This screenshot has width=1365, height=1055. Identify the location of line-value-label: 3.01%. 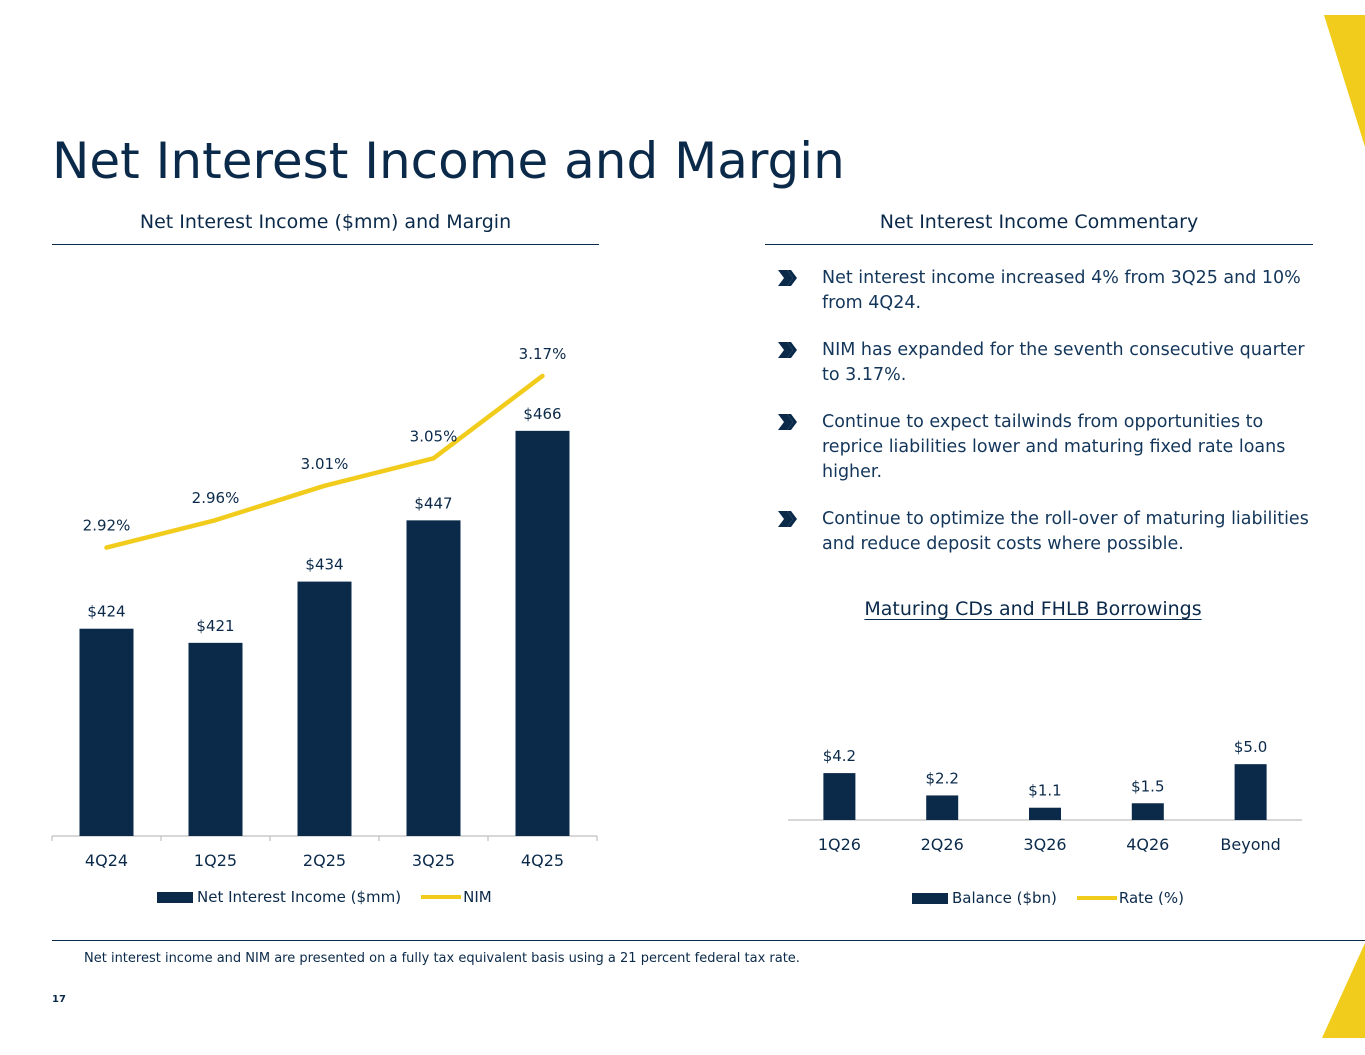
(325, 464).